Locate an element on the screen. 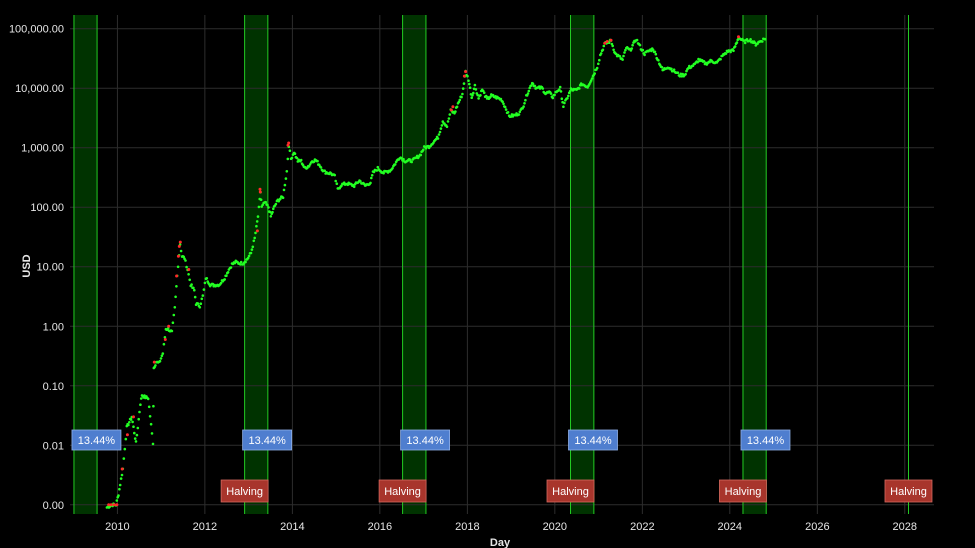 This screenshot has width=975, height=548. x-tick-labels: 2010 2012 2014 2016 2018 2020 2022 2024 2026 2028 is located at coordinates (511, 527).